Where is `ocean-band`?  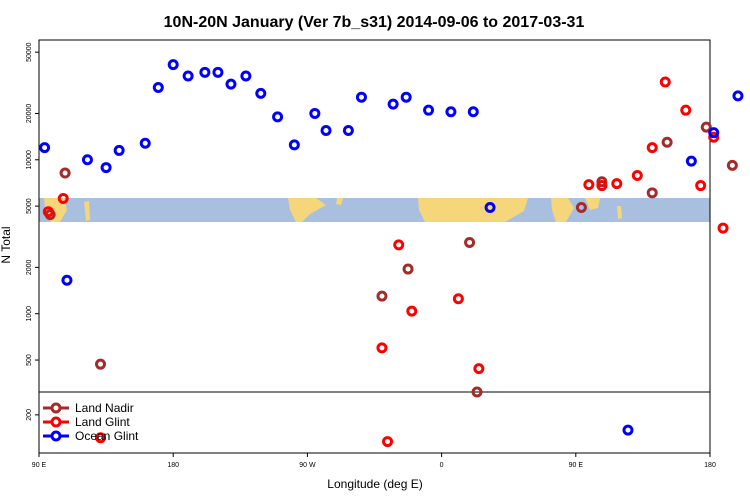
ocean-band is located at coordinates (374, 210).